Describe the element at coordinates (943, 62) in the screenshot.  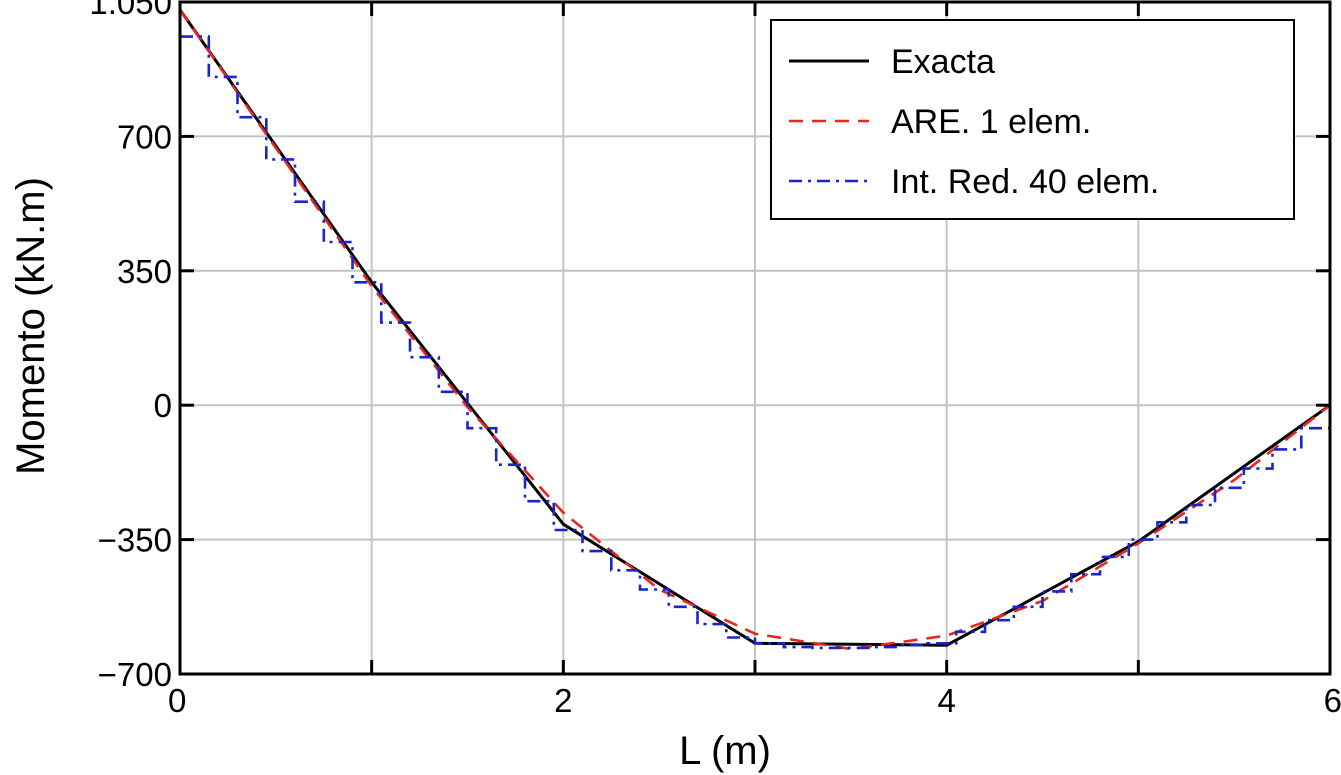
I see `legend-label-exacta: Exacta` at that location.